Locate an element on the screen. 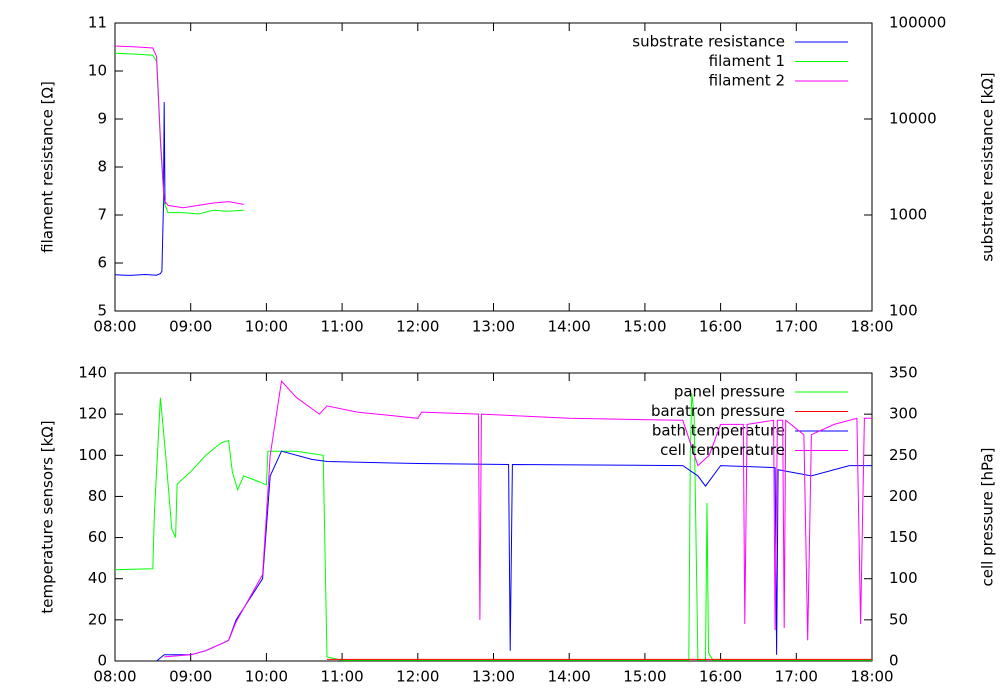 The height and width of the screenshot is (700, 1000). y-tick-label: 9 is located at coordinates (102, 119).